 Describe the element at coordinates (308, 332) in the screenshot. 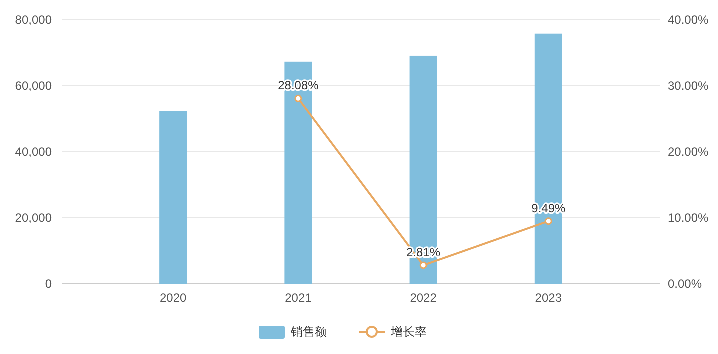

I see `legend-label: 销售额` at that location.